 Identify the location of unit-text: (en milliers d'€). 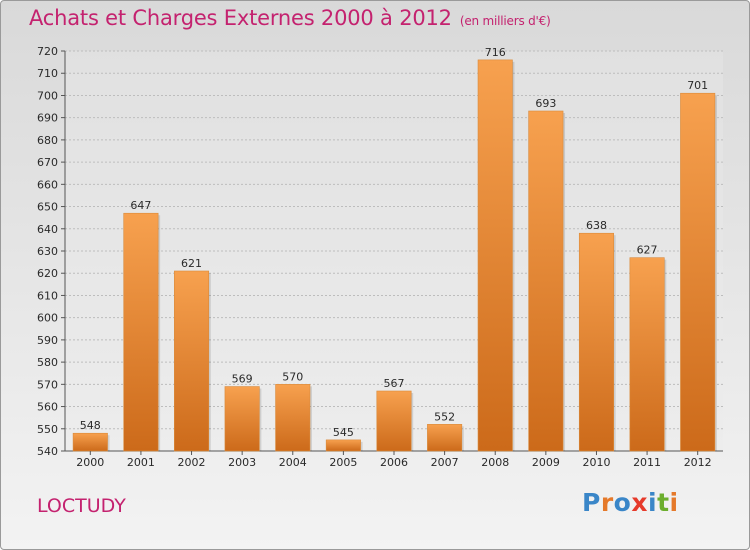
(505, 21).